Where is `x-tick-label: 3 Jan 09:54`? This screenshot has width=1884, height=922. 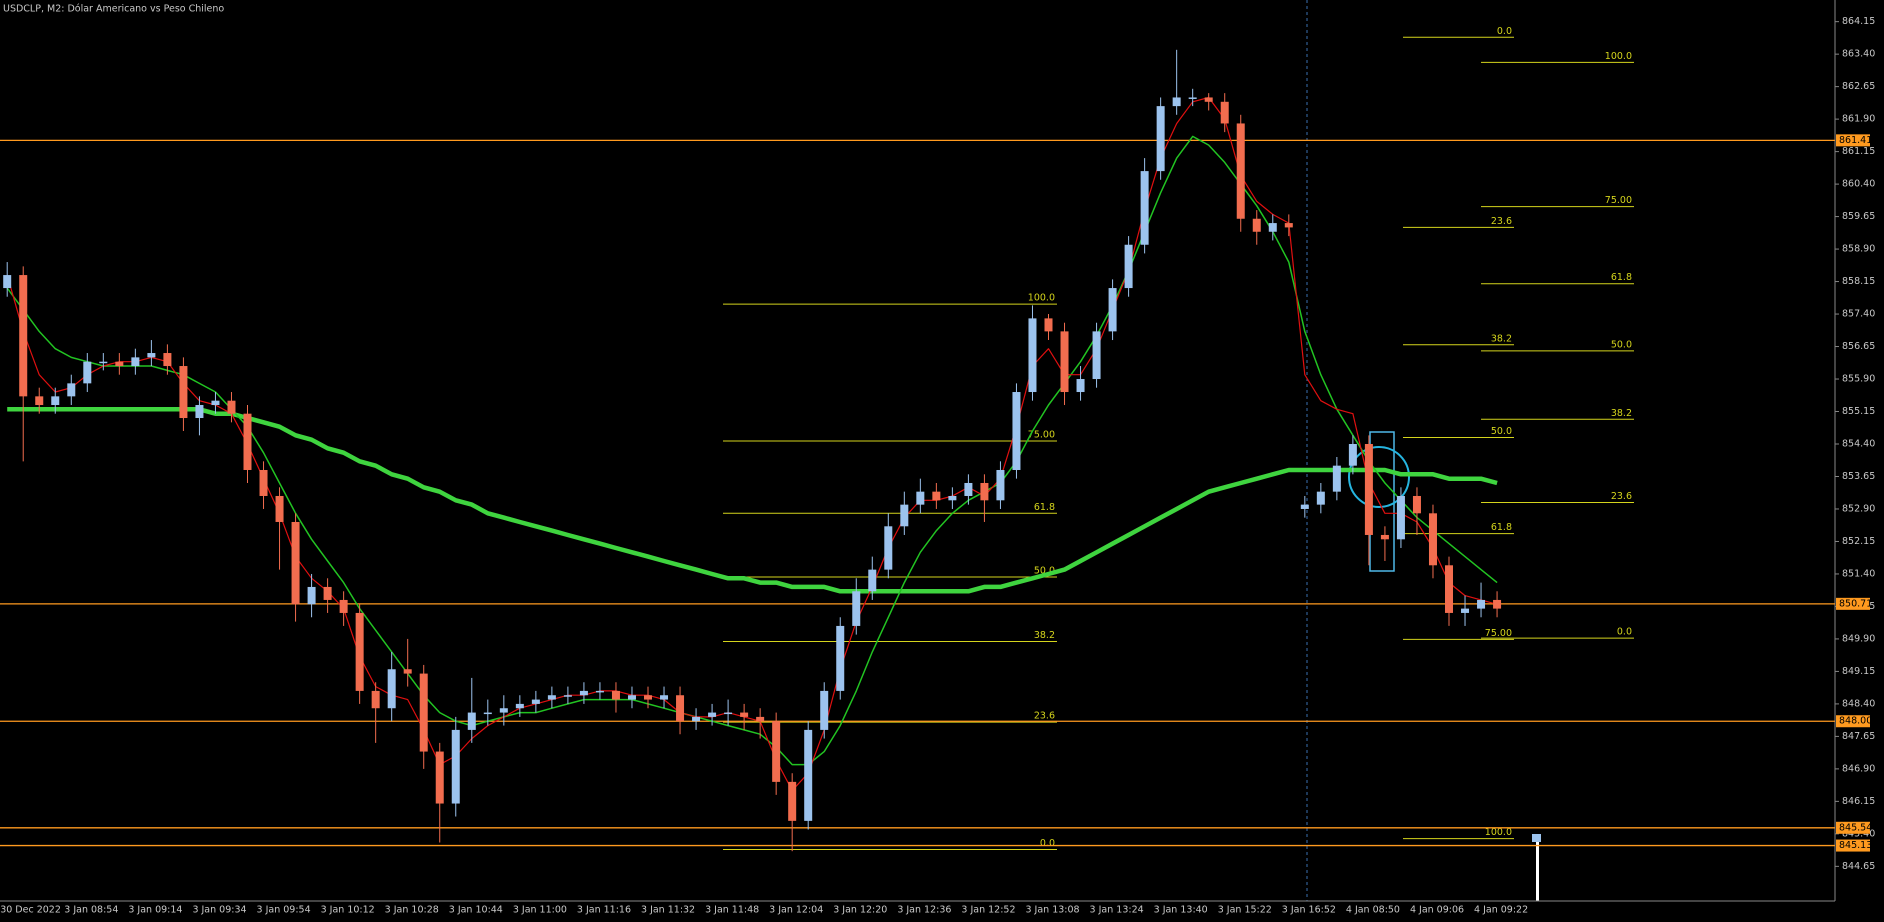 x-tick-label: 3 Jan 09:54 is located at coordinates (284, 910).